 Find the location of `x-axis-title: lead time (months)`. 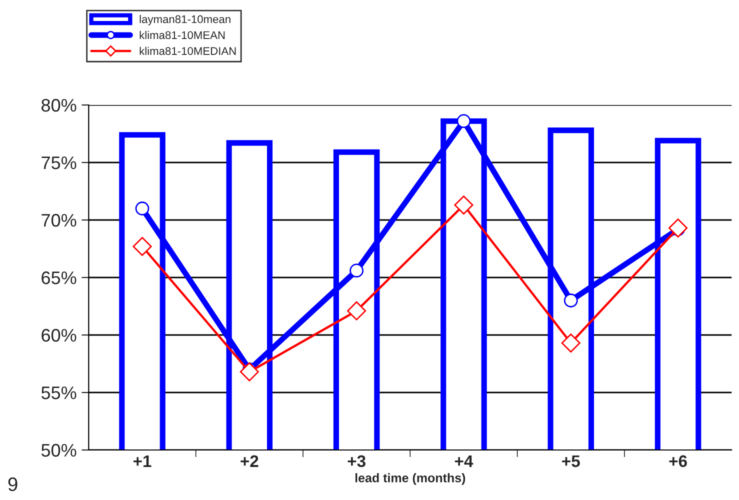

x-axis-title: lead time (months) is located at coordinates (410, 479).